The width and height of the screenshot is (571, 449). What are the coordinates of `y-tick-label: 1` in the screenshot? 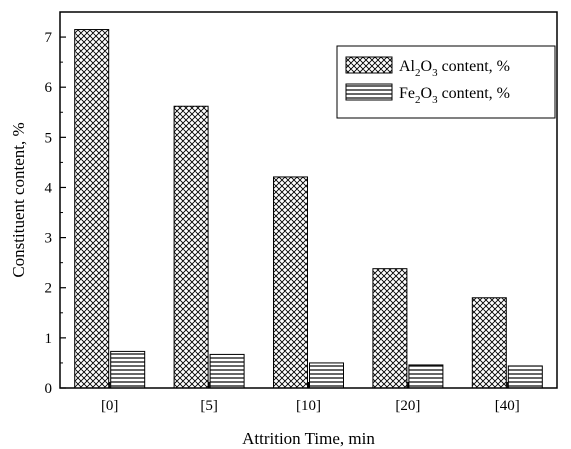 It's located at (49, 339).